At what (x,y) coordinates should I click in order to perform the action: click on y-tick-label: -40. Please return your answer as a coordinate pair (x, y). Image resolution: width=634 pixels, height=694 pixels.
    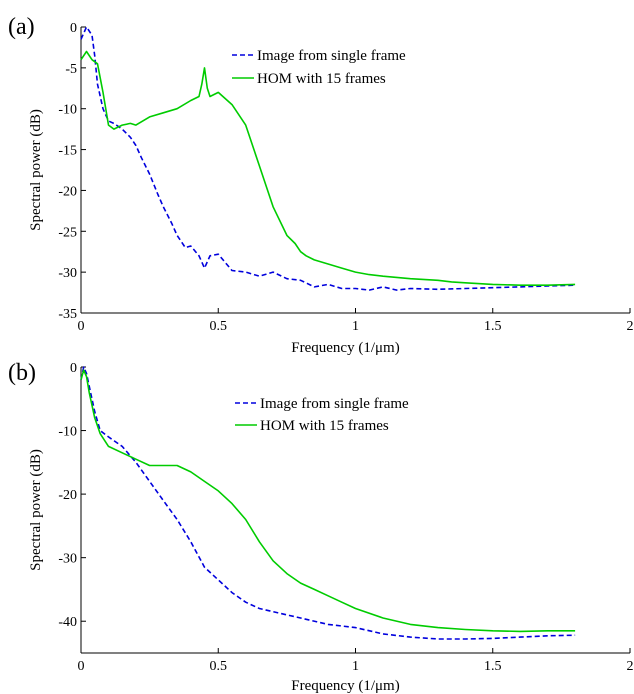
    Looking at the image, I should click on (67, 622).